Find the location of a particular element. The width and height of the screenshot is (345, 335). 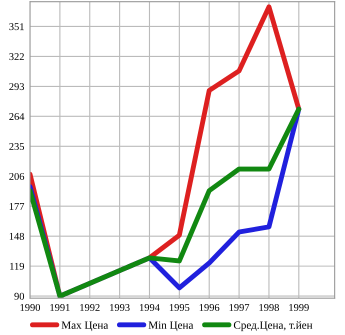

legend-label: Max Цена is located at coordinates (85, 326).